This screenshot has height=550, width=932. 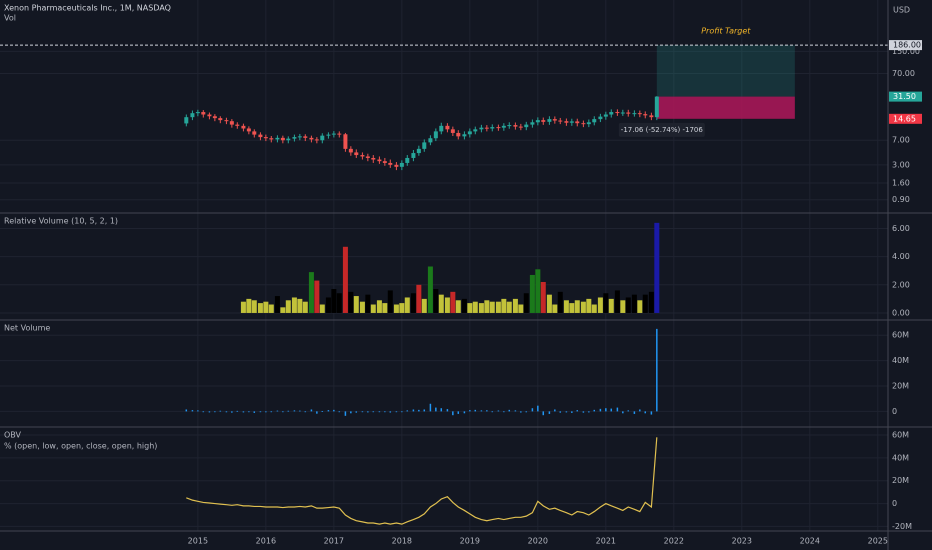 I want to click on measure-label-box, so click(x=661, y=129).